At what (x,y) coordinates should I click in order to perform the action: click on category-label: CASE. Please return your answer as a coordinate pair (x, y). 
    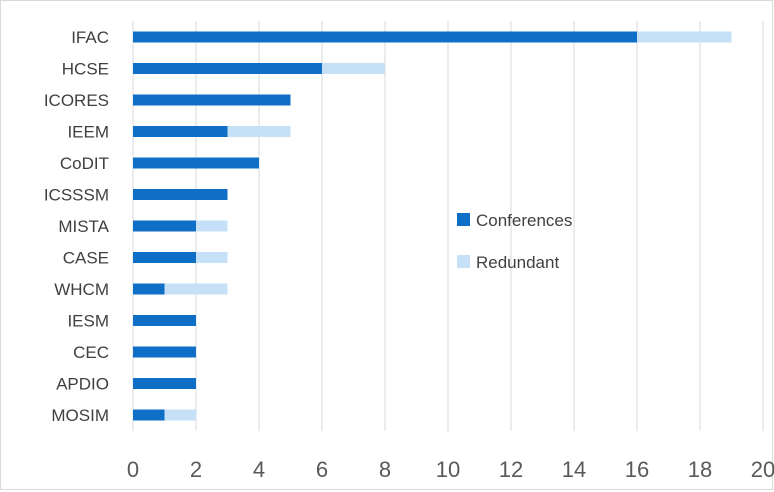
    Looking at the image, I should click on (86, 258).